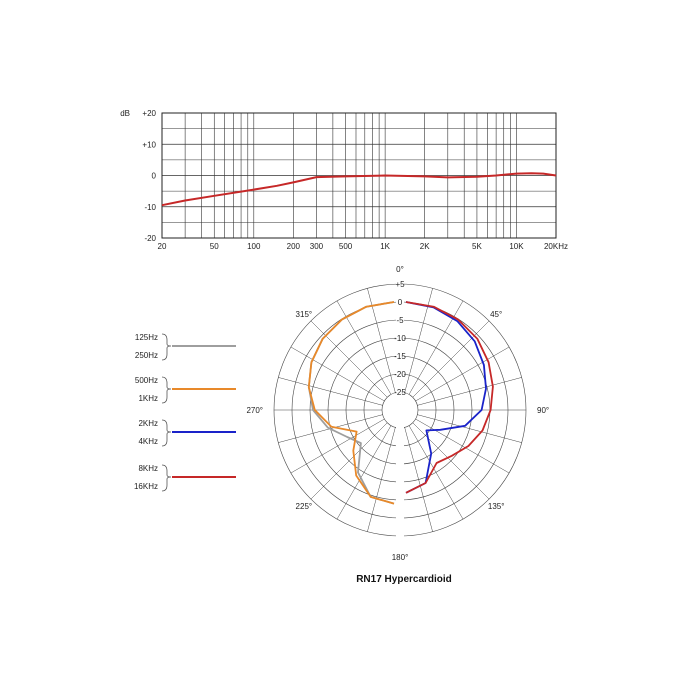 The width and height of the screenshot is (700, 700). Describe the element at coordinates (496, 314) in the screenshot. I see `angle-label: 45°` at that location.